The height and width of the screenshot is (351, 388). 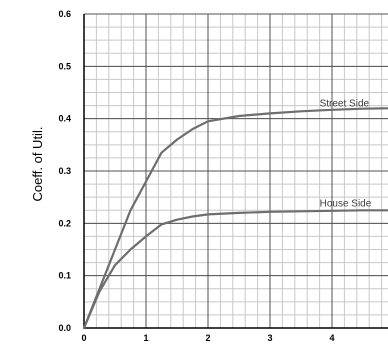 What do you see at coordinates (64, 66) in the screenshot?
I see `y-tick-label: 0.5` at bounding box center [64, 66].